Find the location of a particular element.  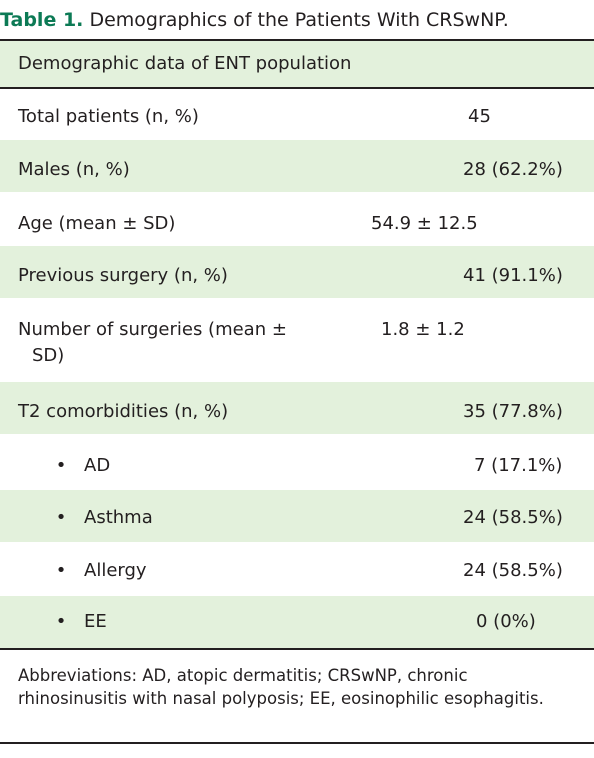

row-label: Previous surgery (n, %) is located at coordinates (123, 275).